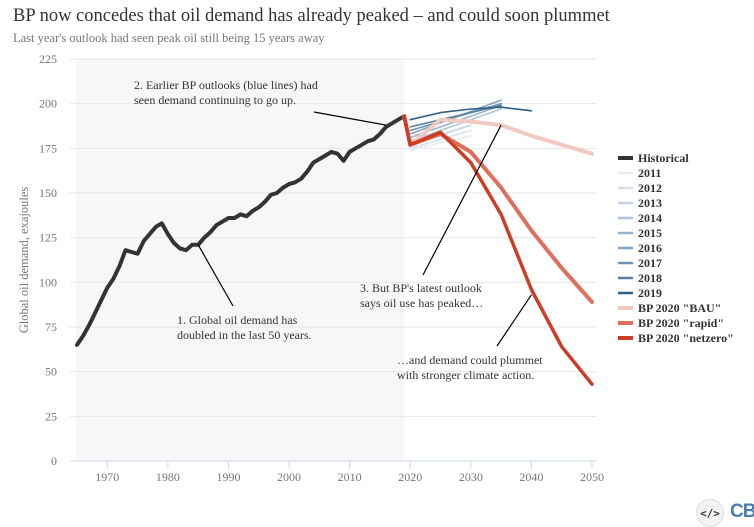 The image size is (754, 527). What do you see at coordinates (226, 85) in the screenshot?
I see `annotation-text: 2. Earlier BP outlooks (blue lines) had` at bounding box center [226, 85].